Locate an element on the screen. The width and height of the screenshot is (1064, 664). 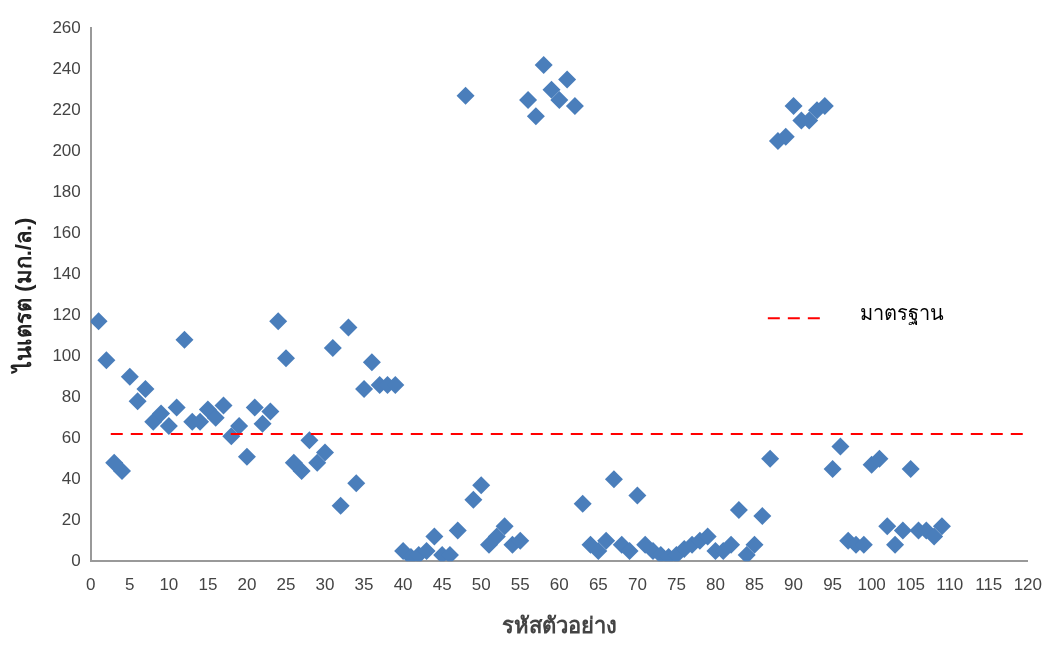
y-tick-label: 100 is located at coordinates (66, 355).